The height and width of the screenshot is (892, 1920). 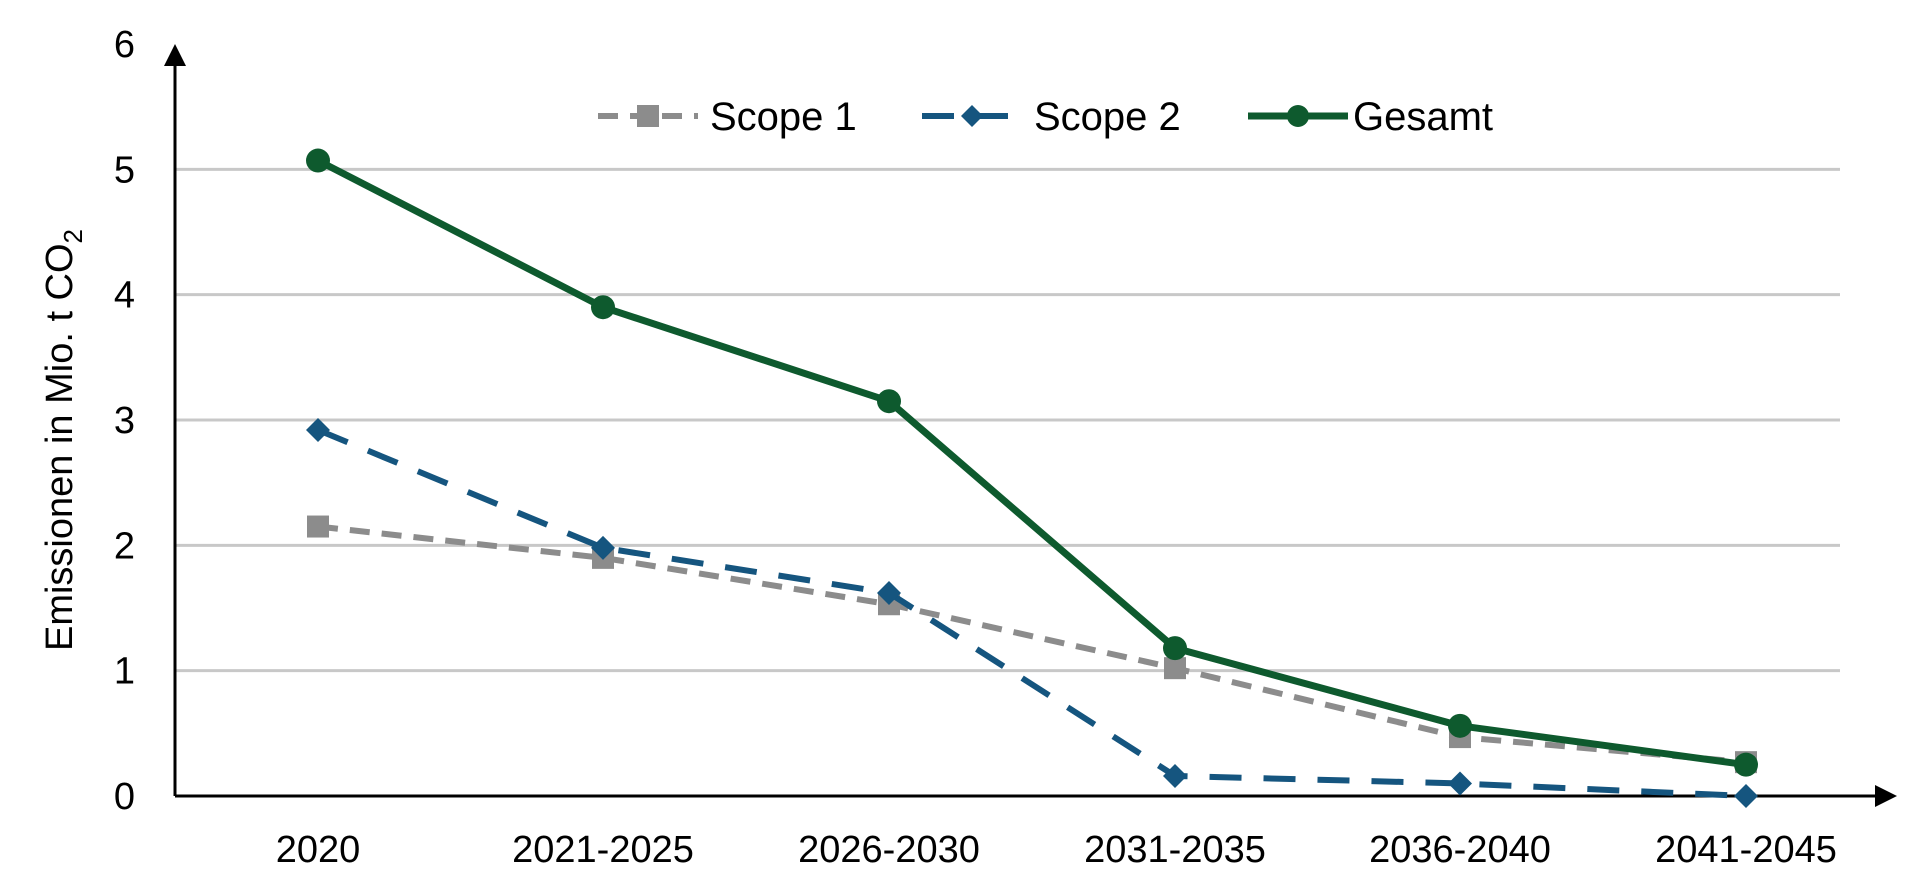 I want to click on x-tick-label: 2021-2025, so click(x=603, y=850).